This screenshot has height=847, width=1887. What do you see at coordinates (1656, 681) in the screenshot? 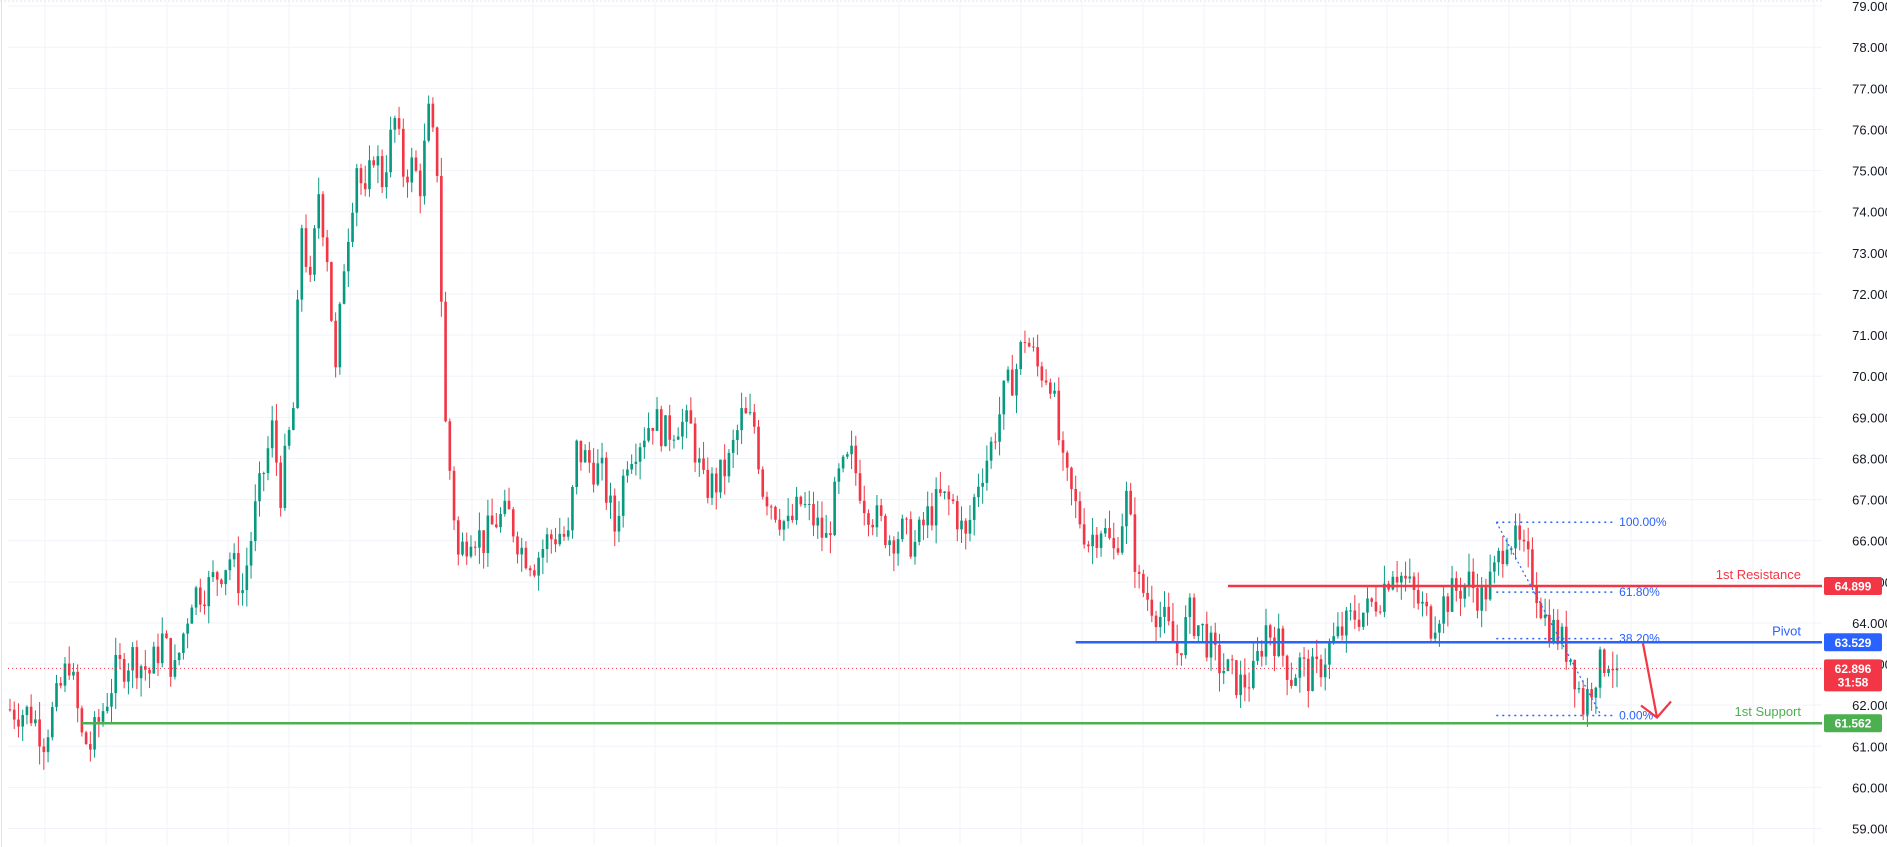
I see `down-arrow-icon` at bounding box center [1656, 681].